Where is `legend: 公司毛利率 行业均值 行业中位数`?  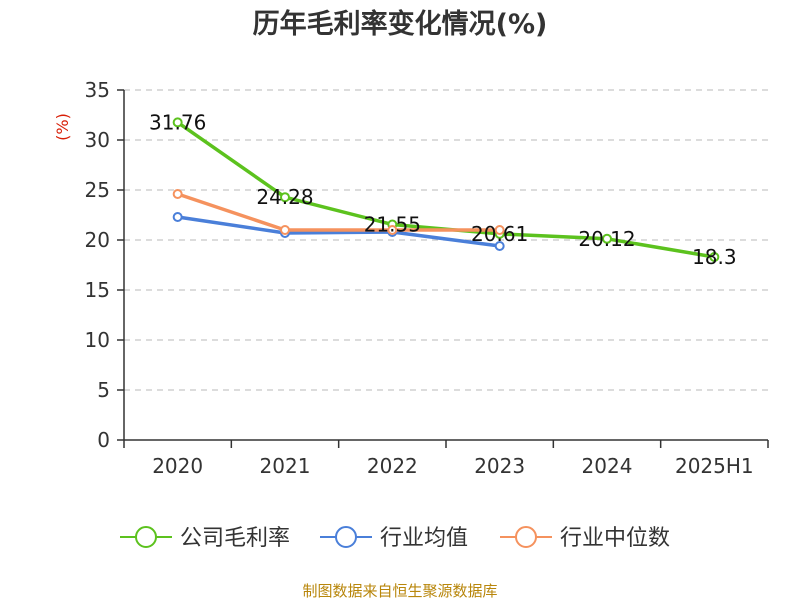 legend: 公司毛利率 行业均值 行业中位数 is located at coordinates (395, 538).